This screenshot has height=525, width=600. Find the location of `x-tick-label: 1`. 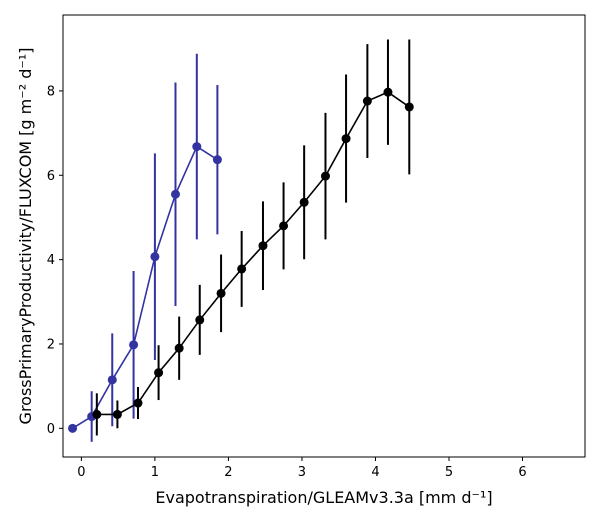

x-tick-label: 1 is located at coordinates (155, 472).